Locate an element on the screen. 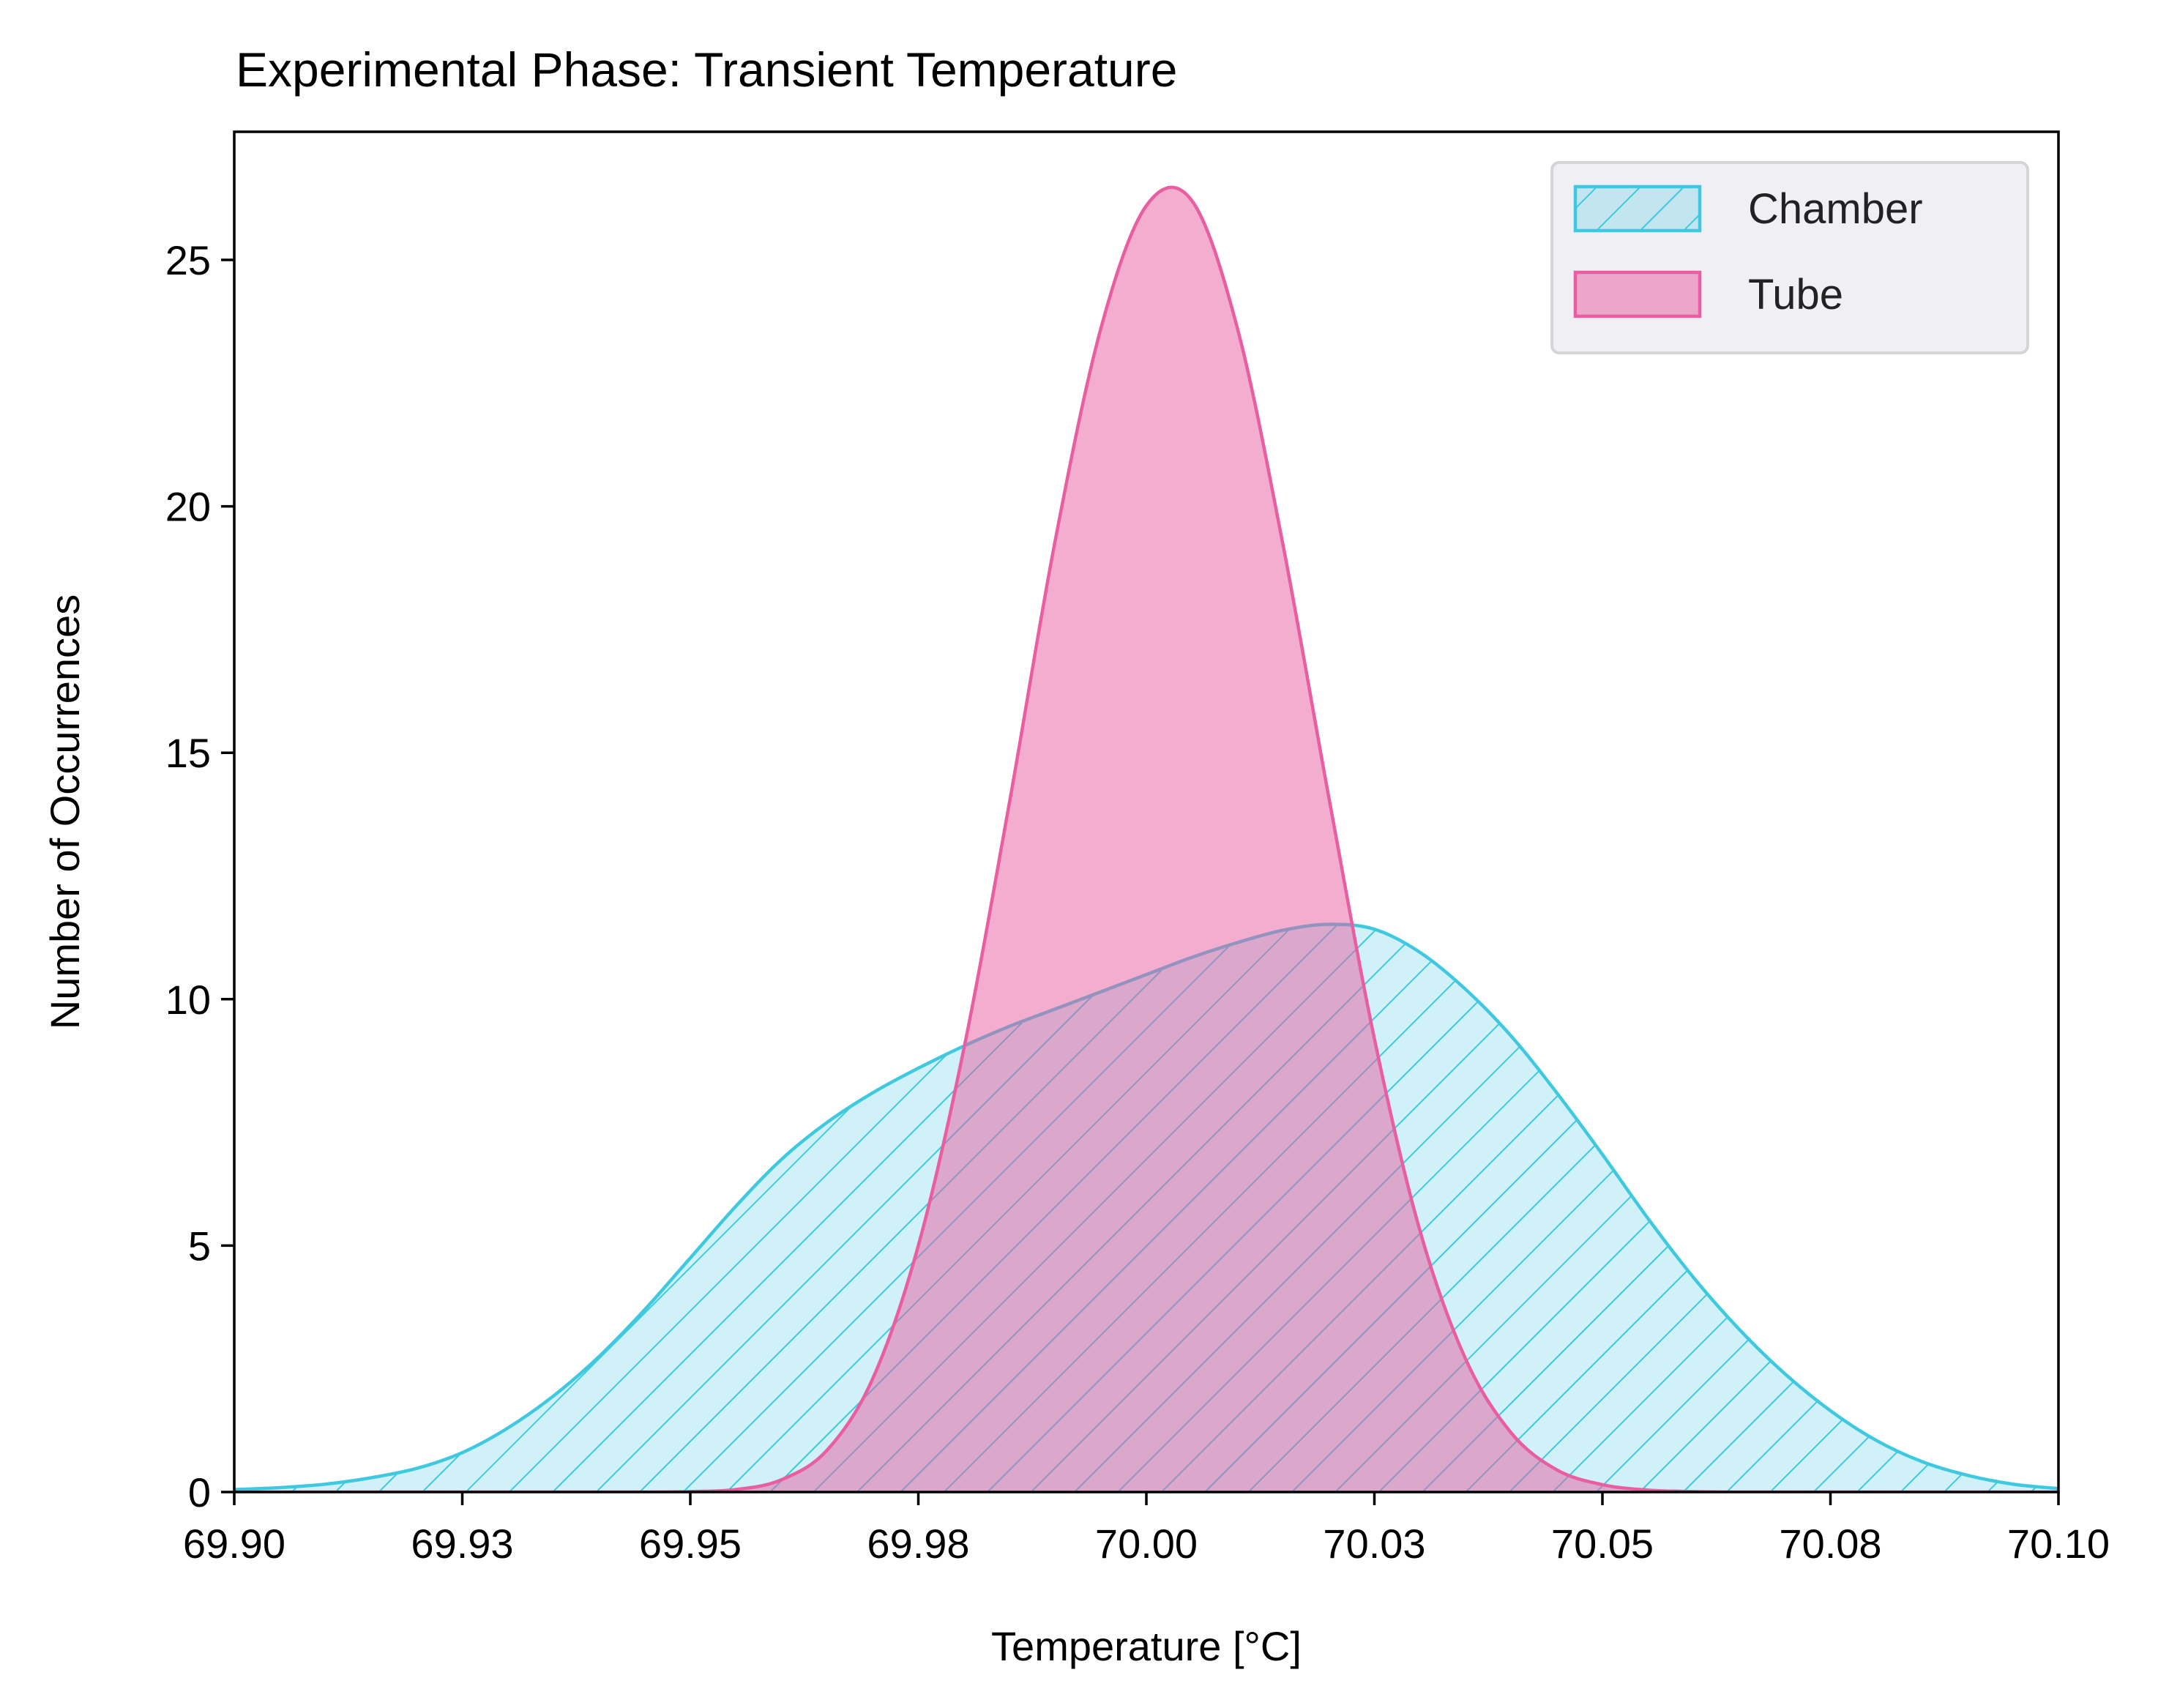  legend-label-tube: Tube is located at coordinates (1795, 294).